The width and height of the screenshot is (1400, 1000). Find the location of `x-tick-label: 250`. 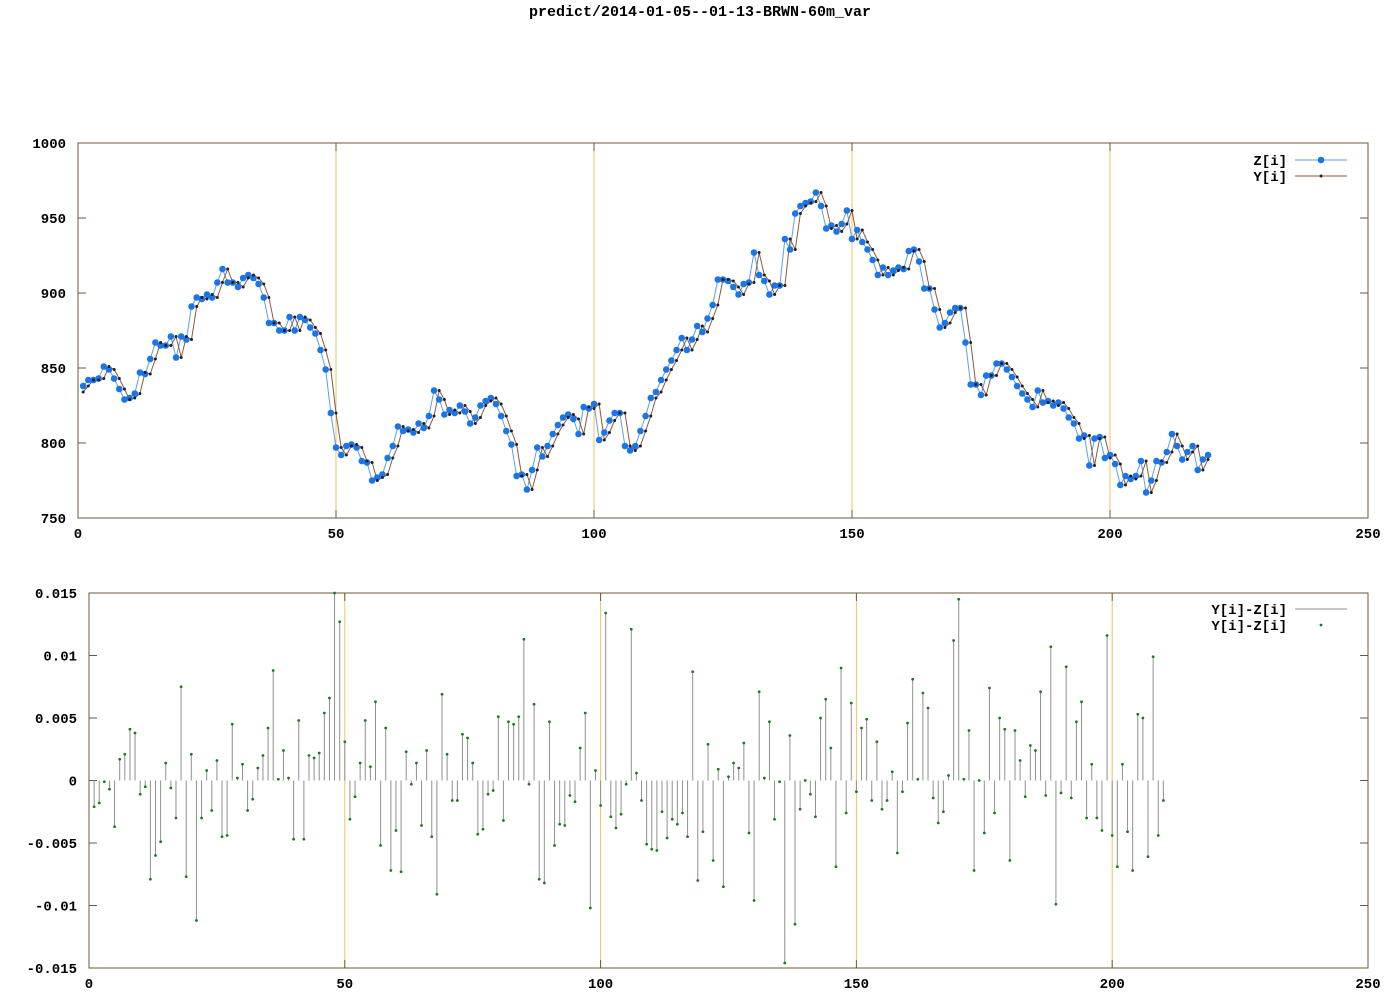

x-tick-label: 250 is located at coordinates (1367, 535).